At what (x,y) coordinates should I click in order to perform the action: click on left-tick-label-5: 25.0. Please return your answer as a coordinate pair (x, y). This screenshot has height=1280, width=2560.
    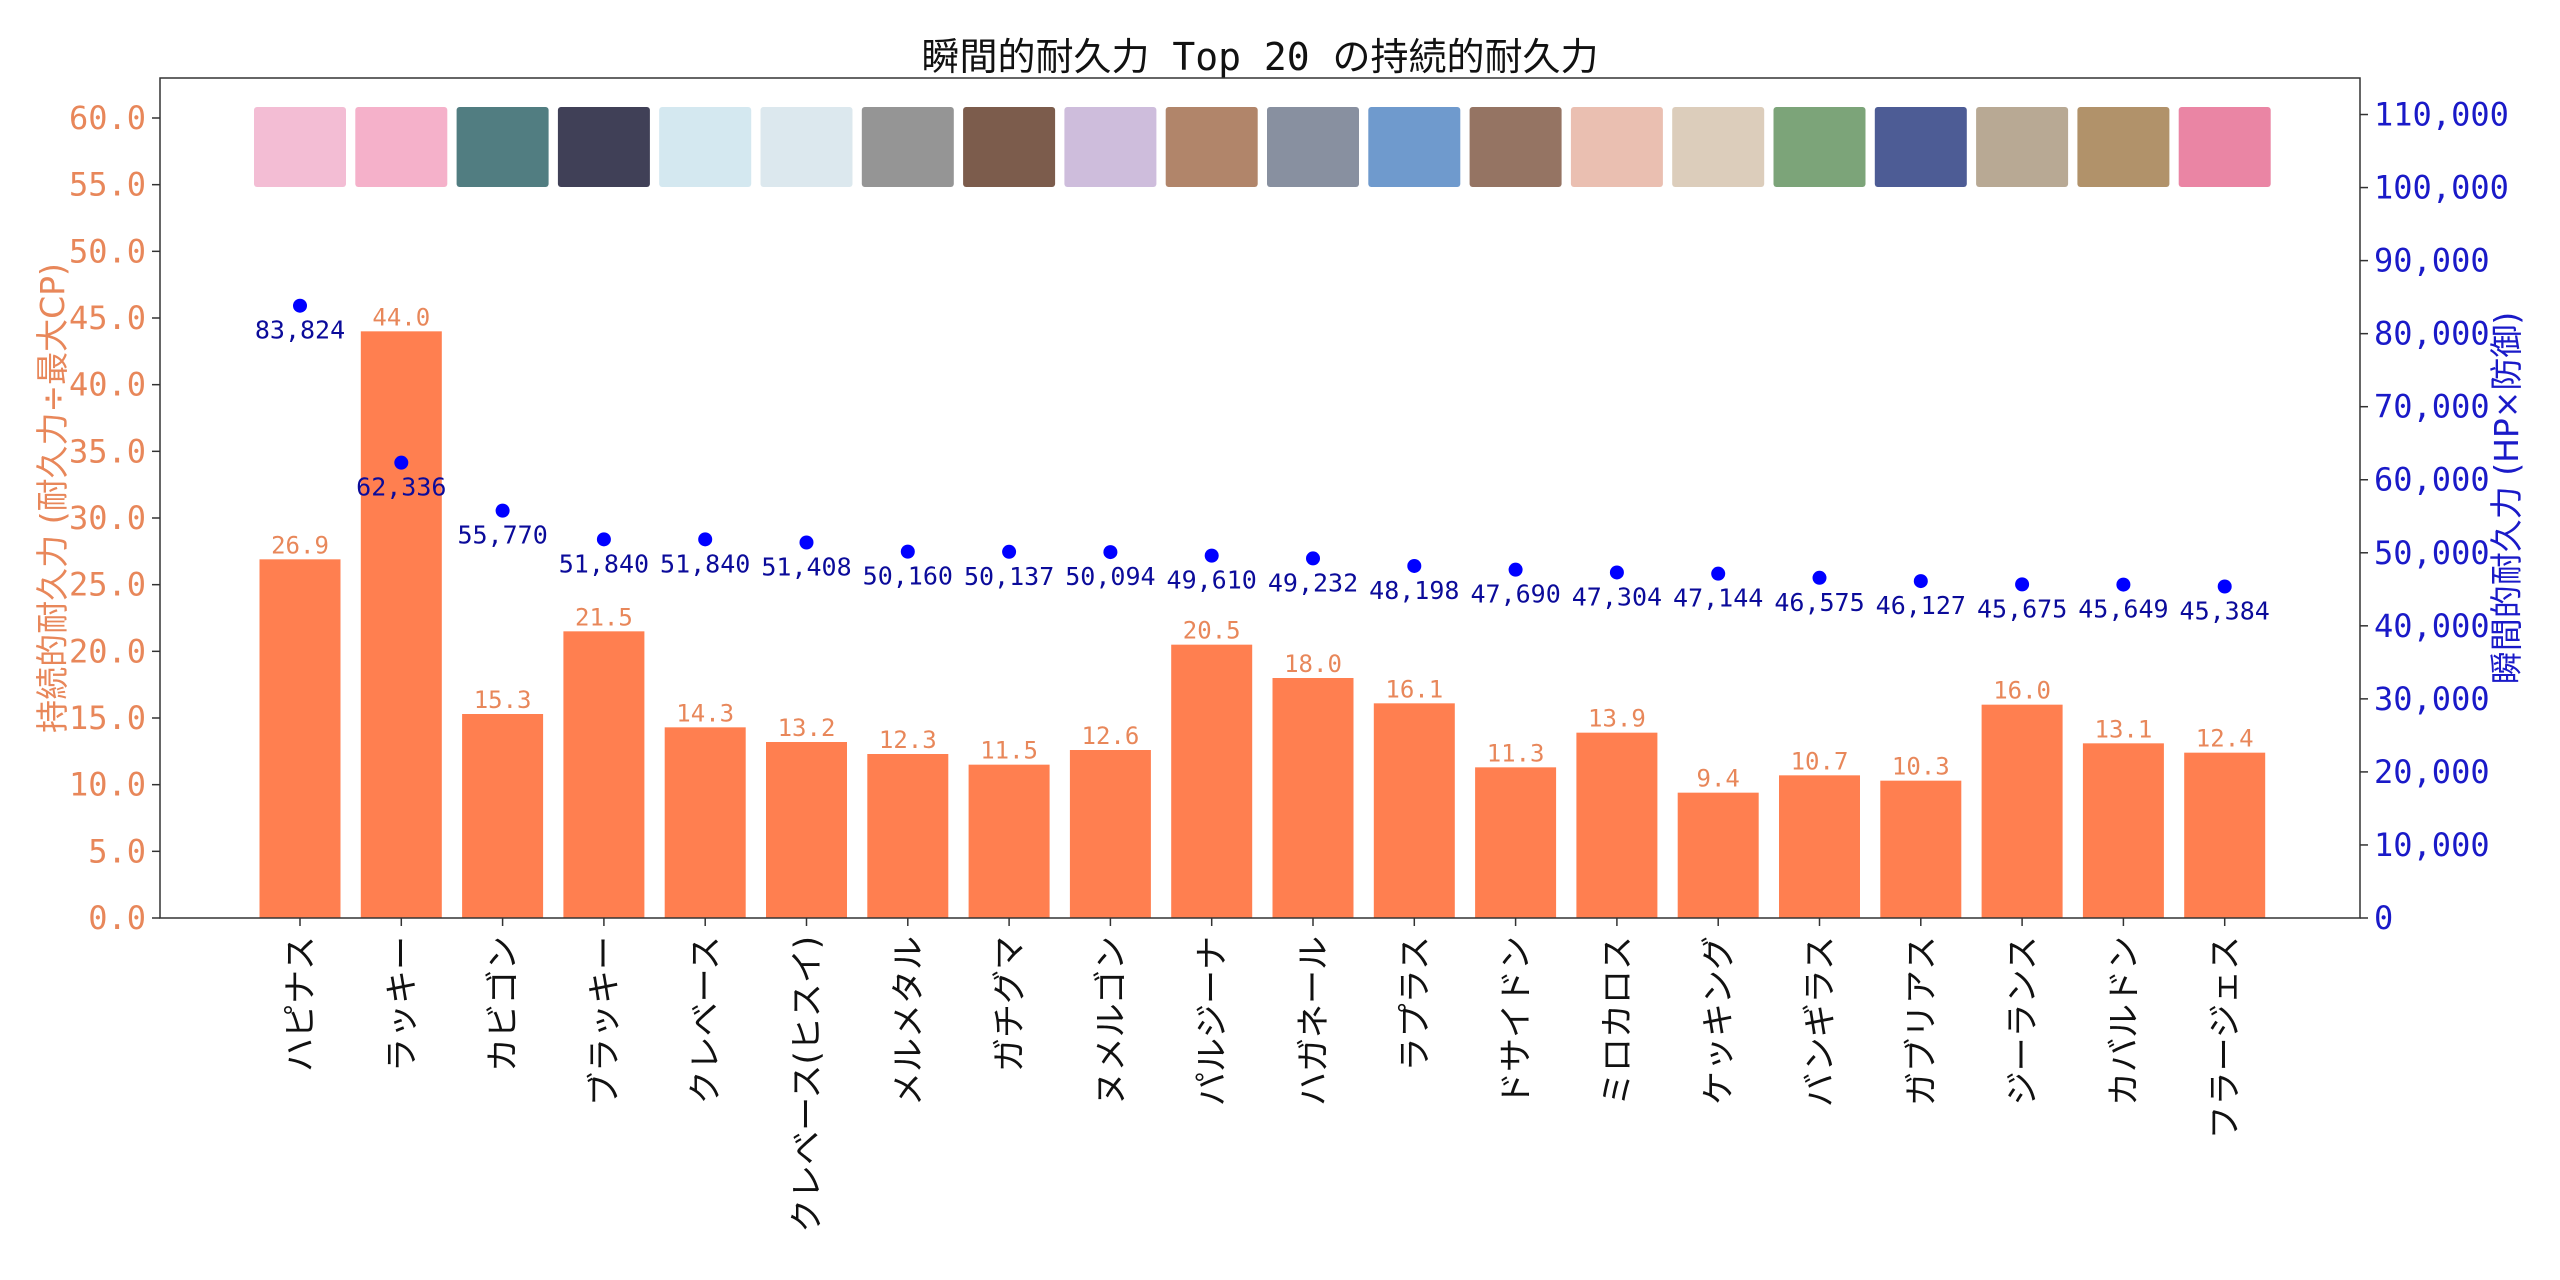
    Looking at the image, I should click on (107, 585).